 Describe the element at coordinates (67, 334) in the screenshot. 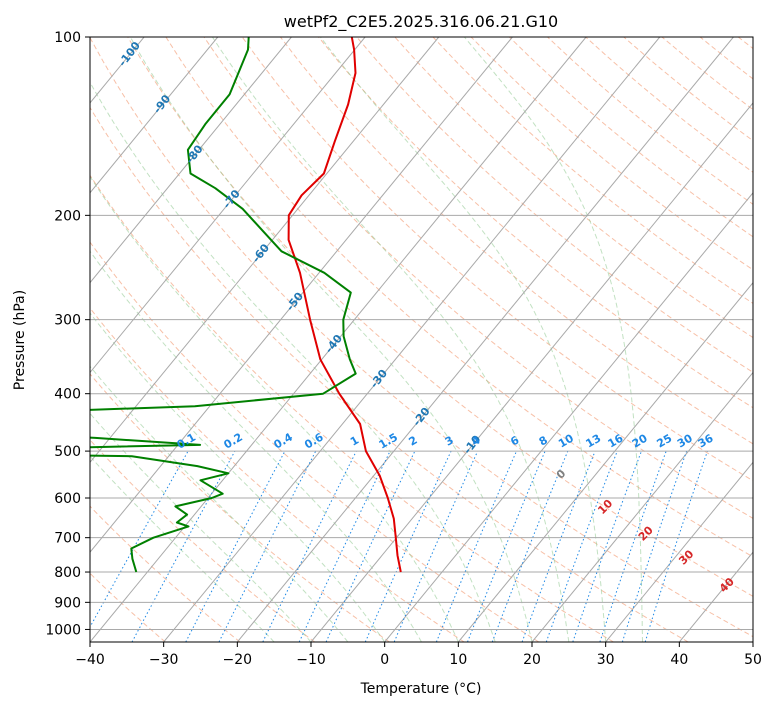

I see `y-axis-ticks: 100 200 300 400 500 600 700 800 900 1000` at that location.